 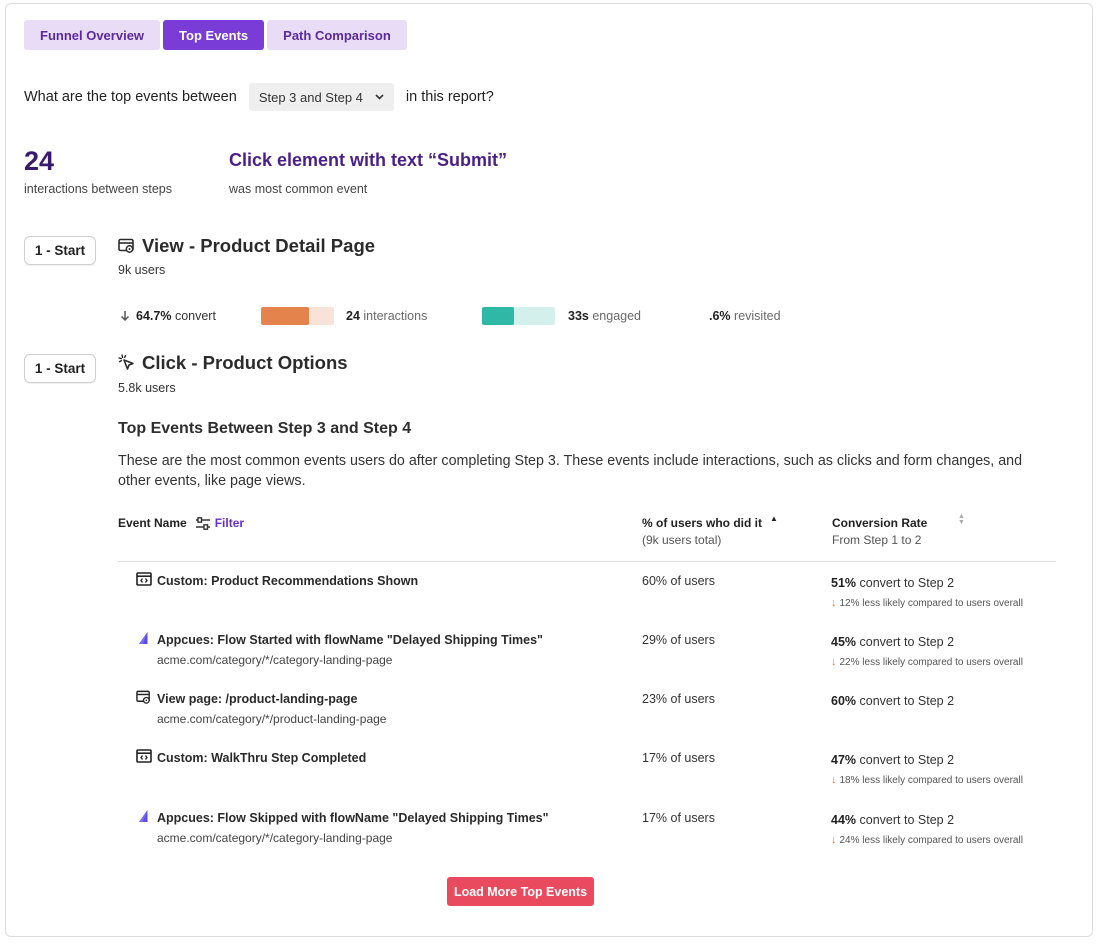 I want to click on engaged-metric: 33s engaged, so click(x=561, y=316).